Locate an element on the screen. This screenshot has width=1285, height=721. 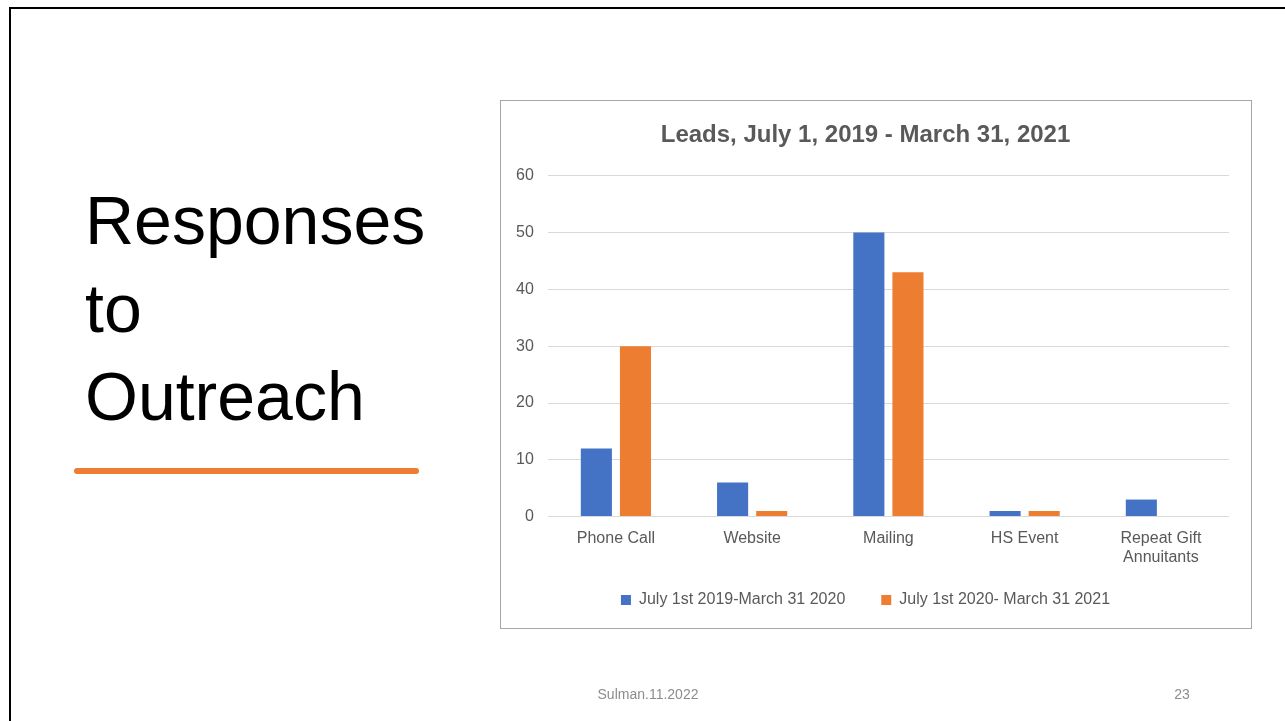
x-tick-label: HS Event is located at coordinates (1024, 537).